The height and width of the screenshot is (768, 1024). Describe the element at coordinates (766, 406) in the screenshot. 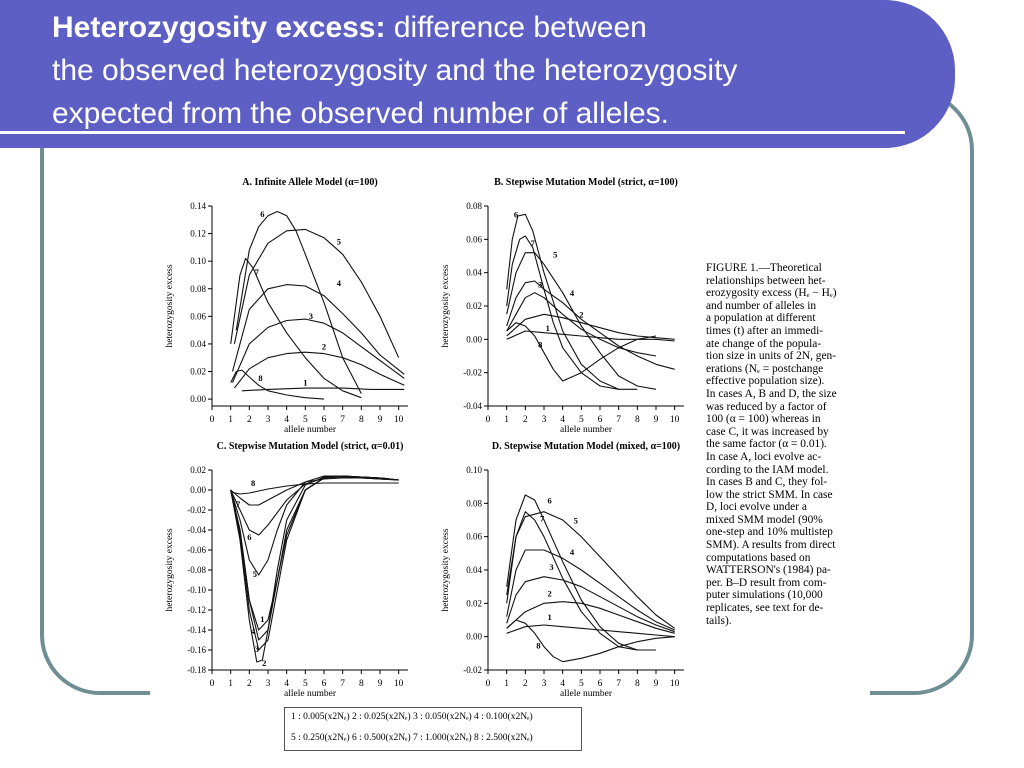

I see `caption-line: was reduced by a factor of` at that location.